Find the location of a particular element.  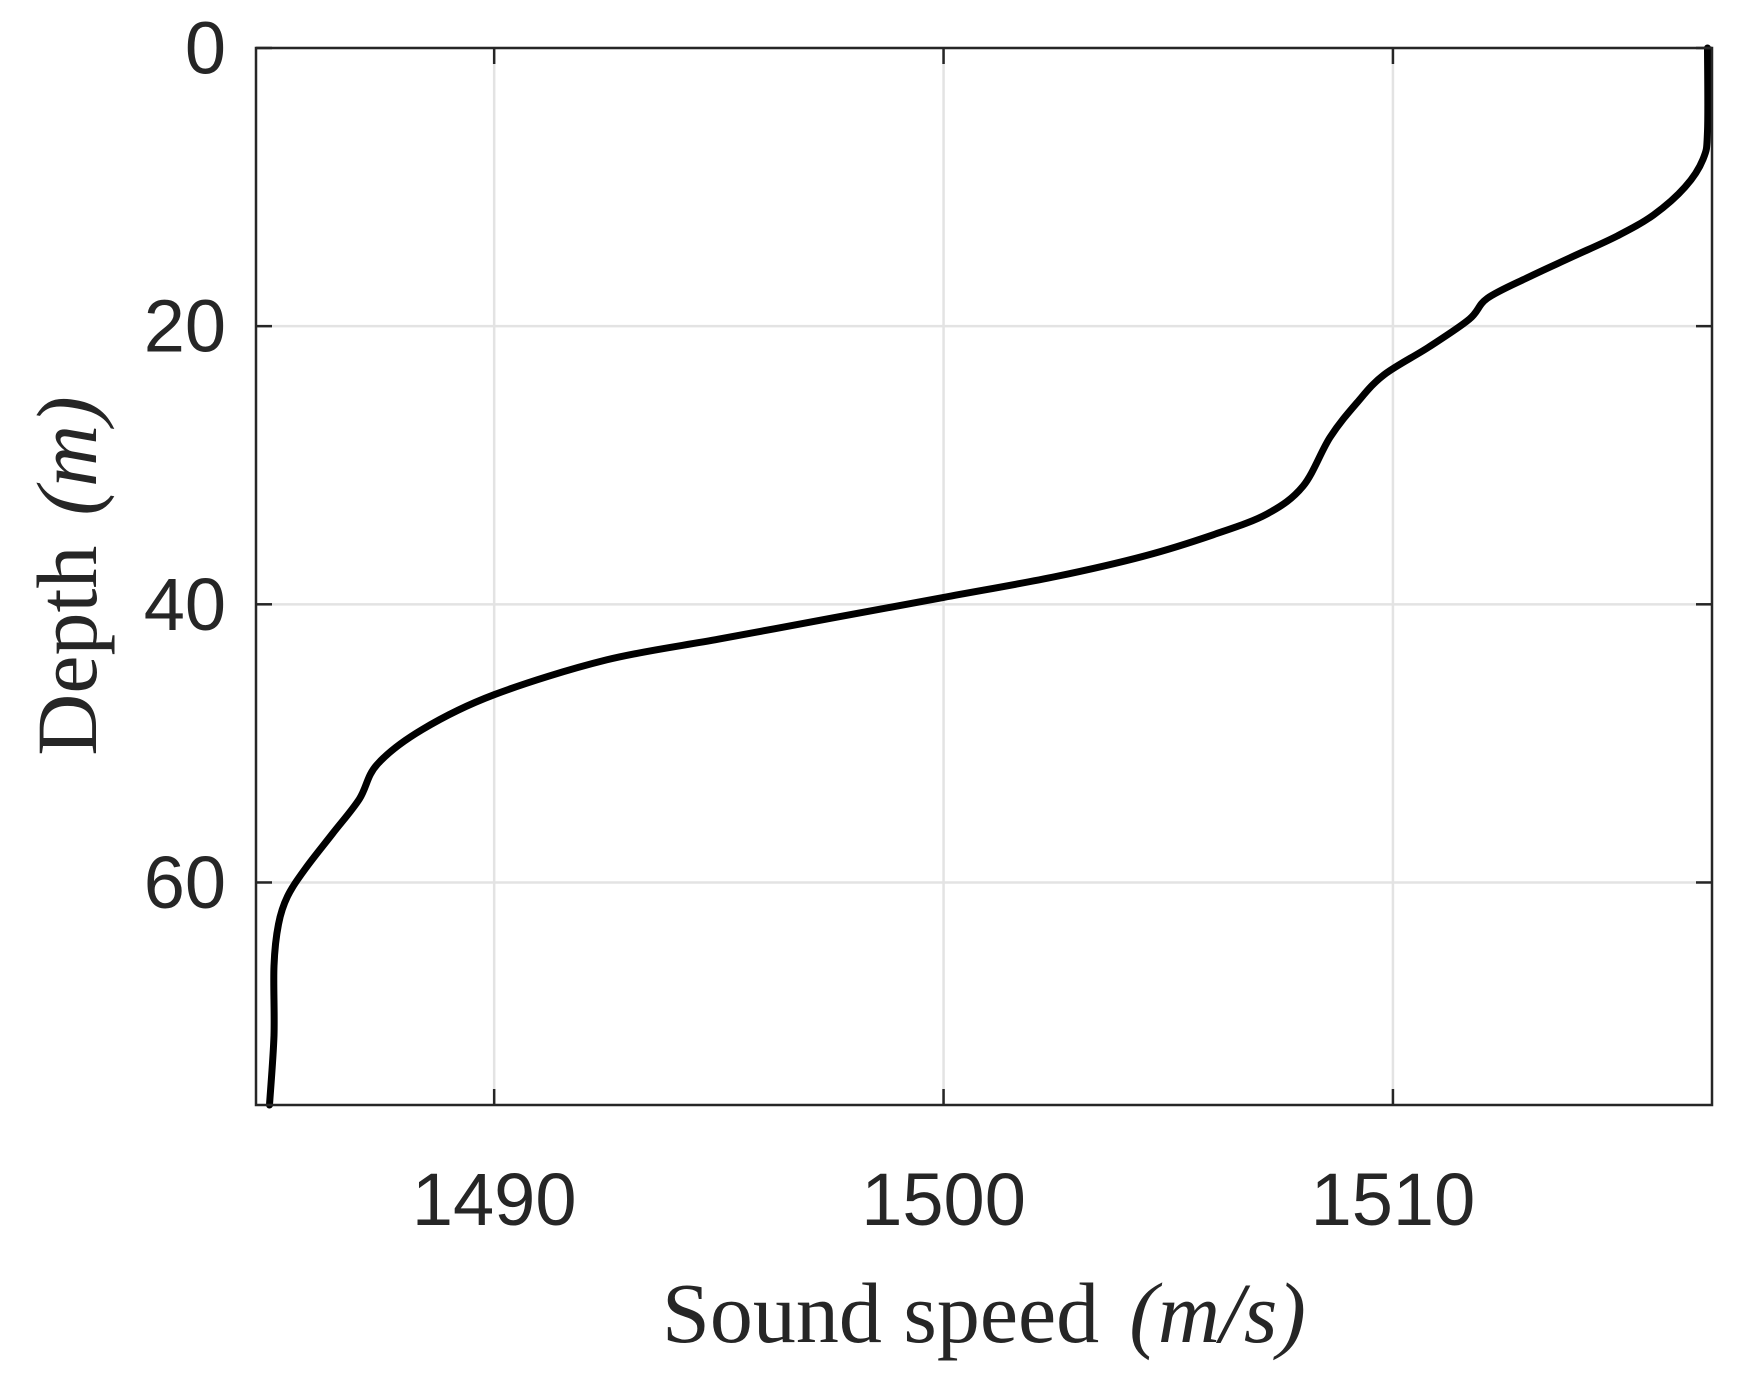

x-axis-title: Sound speed (m/s) is located at coordinates (984, 1313).